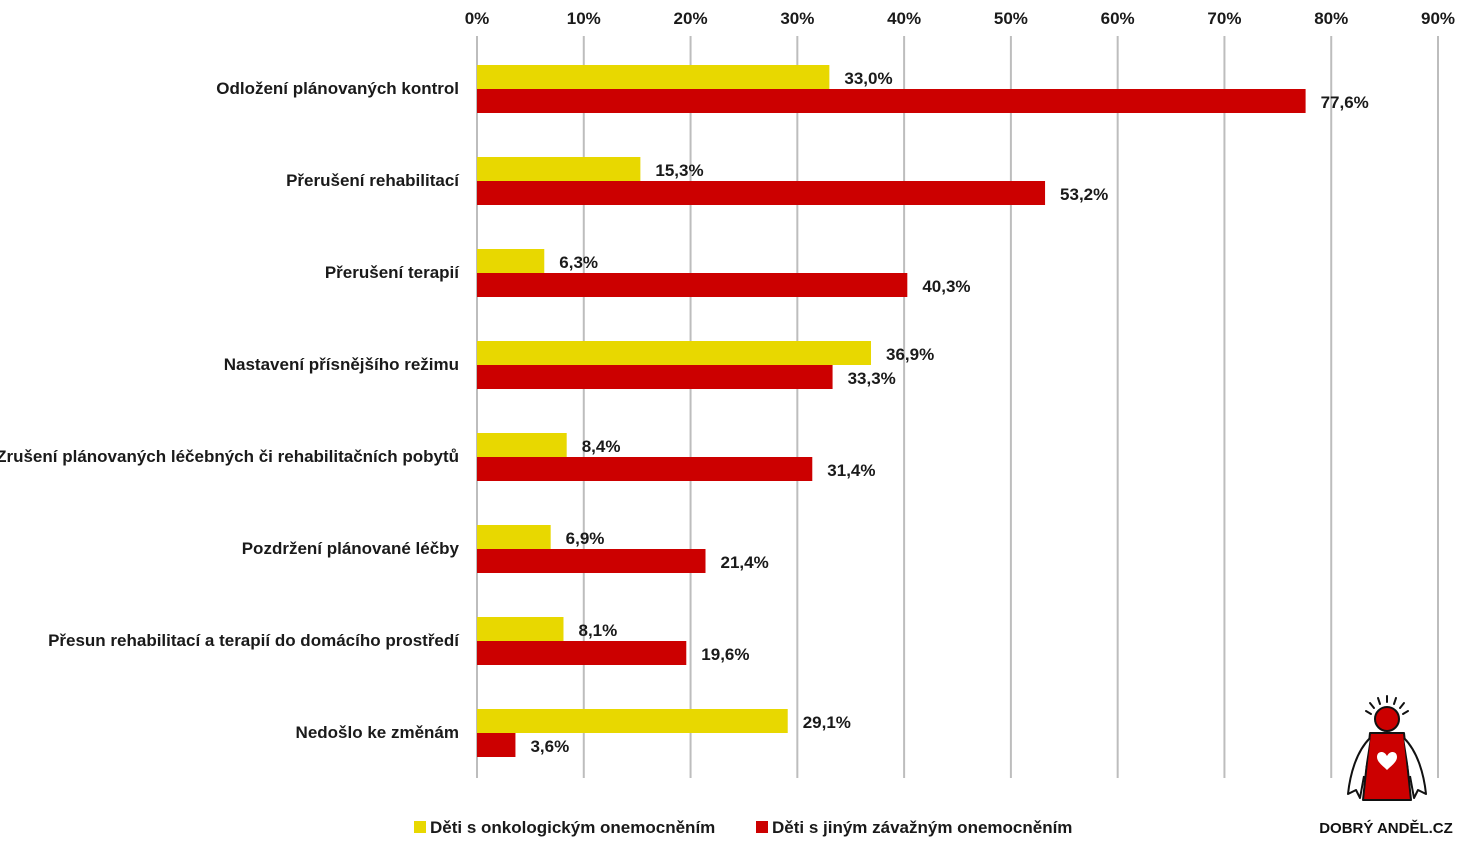 Image resolution: width=1468 pixels, height=842 pixels. What do you see at coordinates (392, 272) in the screenshot?
I see `category-label-3: Přerušení terapií` at bounding box center [392, 272].